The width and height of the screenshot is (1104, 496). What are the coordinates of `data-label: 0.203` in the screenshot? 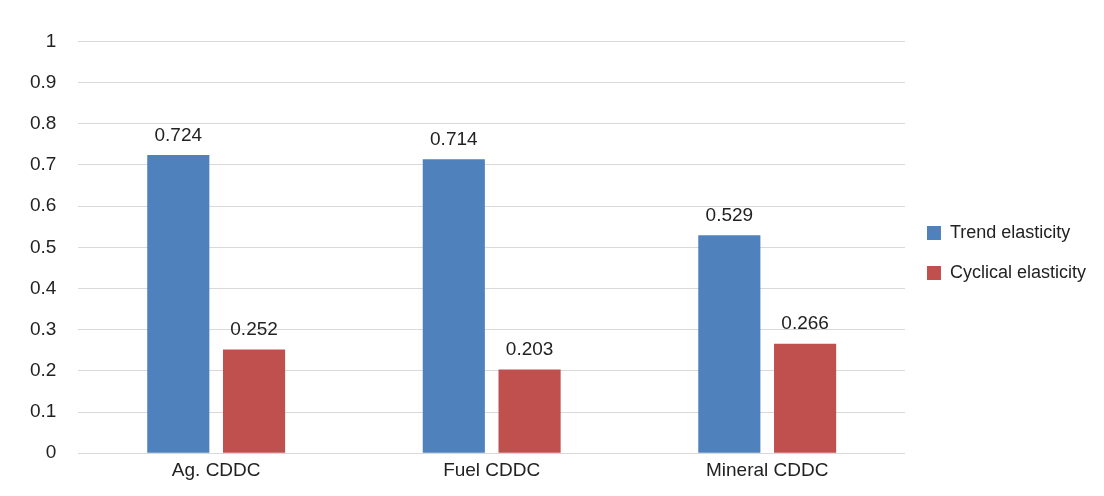 It's located at (529, 349).